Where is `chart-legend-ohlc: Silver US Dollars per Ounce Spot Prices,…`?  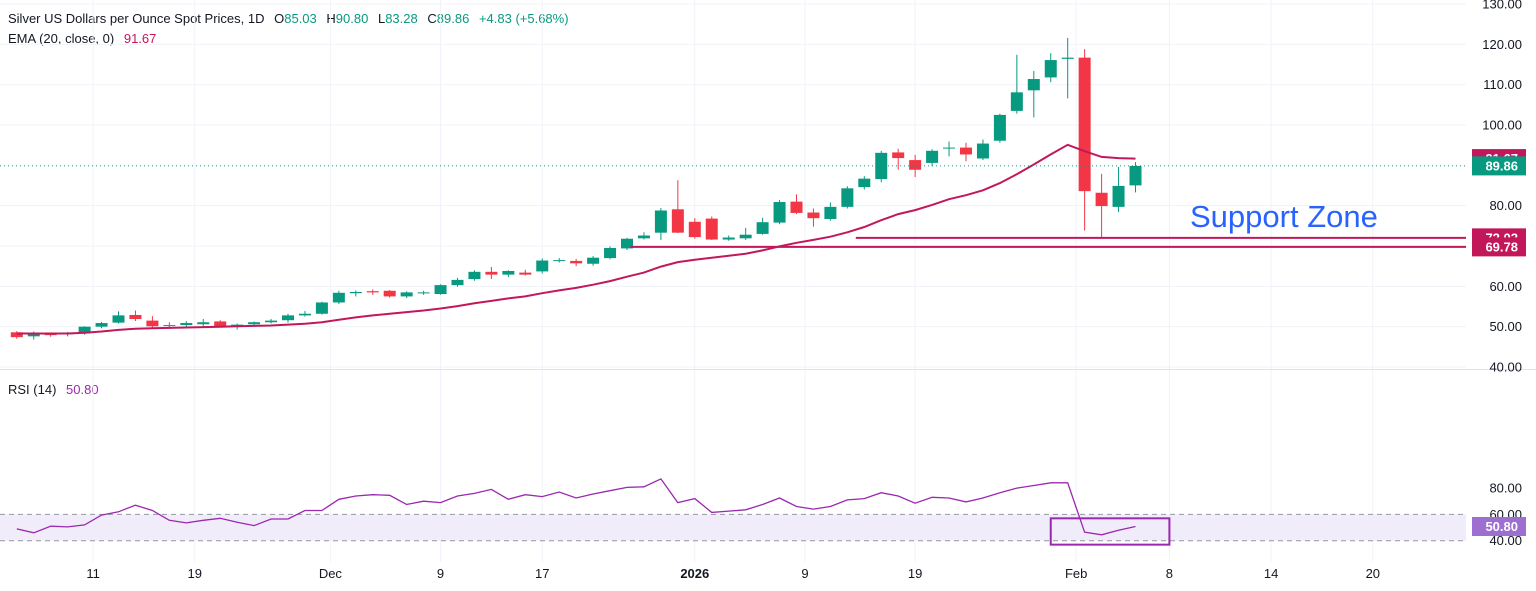
chart-legend-ohlc: Silver US Dollars per Ounce Spot Prices,… is located at coordinates (288, 18).